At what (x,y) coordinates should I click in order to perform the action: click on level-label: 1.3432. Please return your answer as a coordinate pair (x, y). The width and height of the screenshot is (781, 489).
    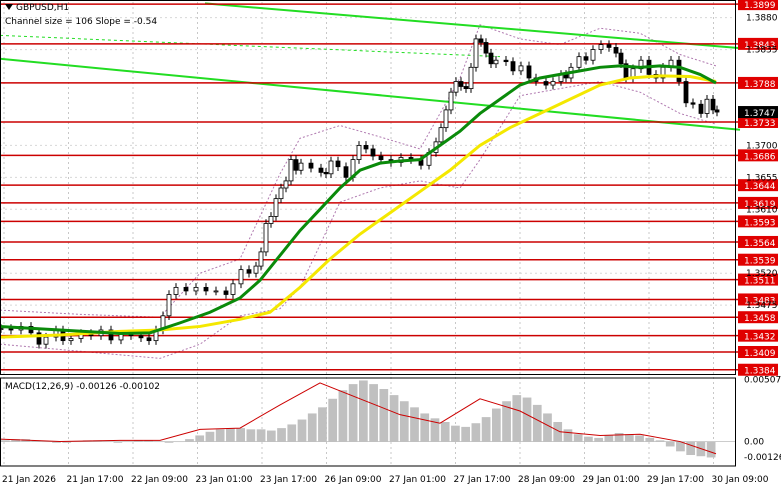
    Looking at the image, I should click on (760, 338).